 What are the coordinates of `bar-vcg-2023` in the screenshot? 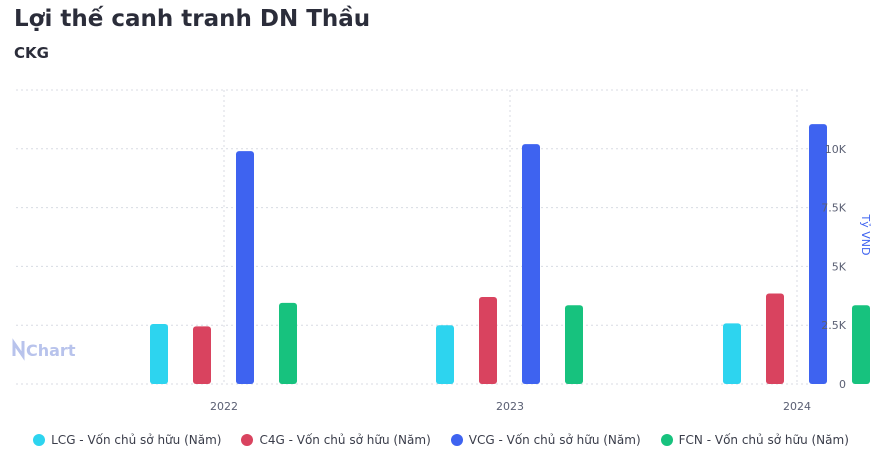 It's located at (531, 264).